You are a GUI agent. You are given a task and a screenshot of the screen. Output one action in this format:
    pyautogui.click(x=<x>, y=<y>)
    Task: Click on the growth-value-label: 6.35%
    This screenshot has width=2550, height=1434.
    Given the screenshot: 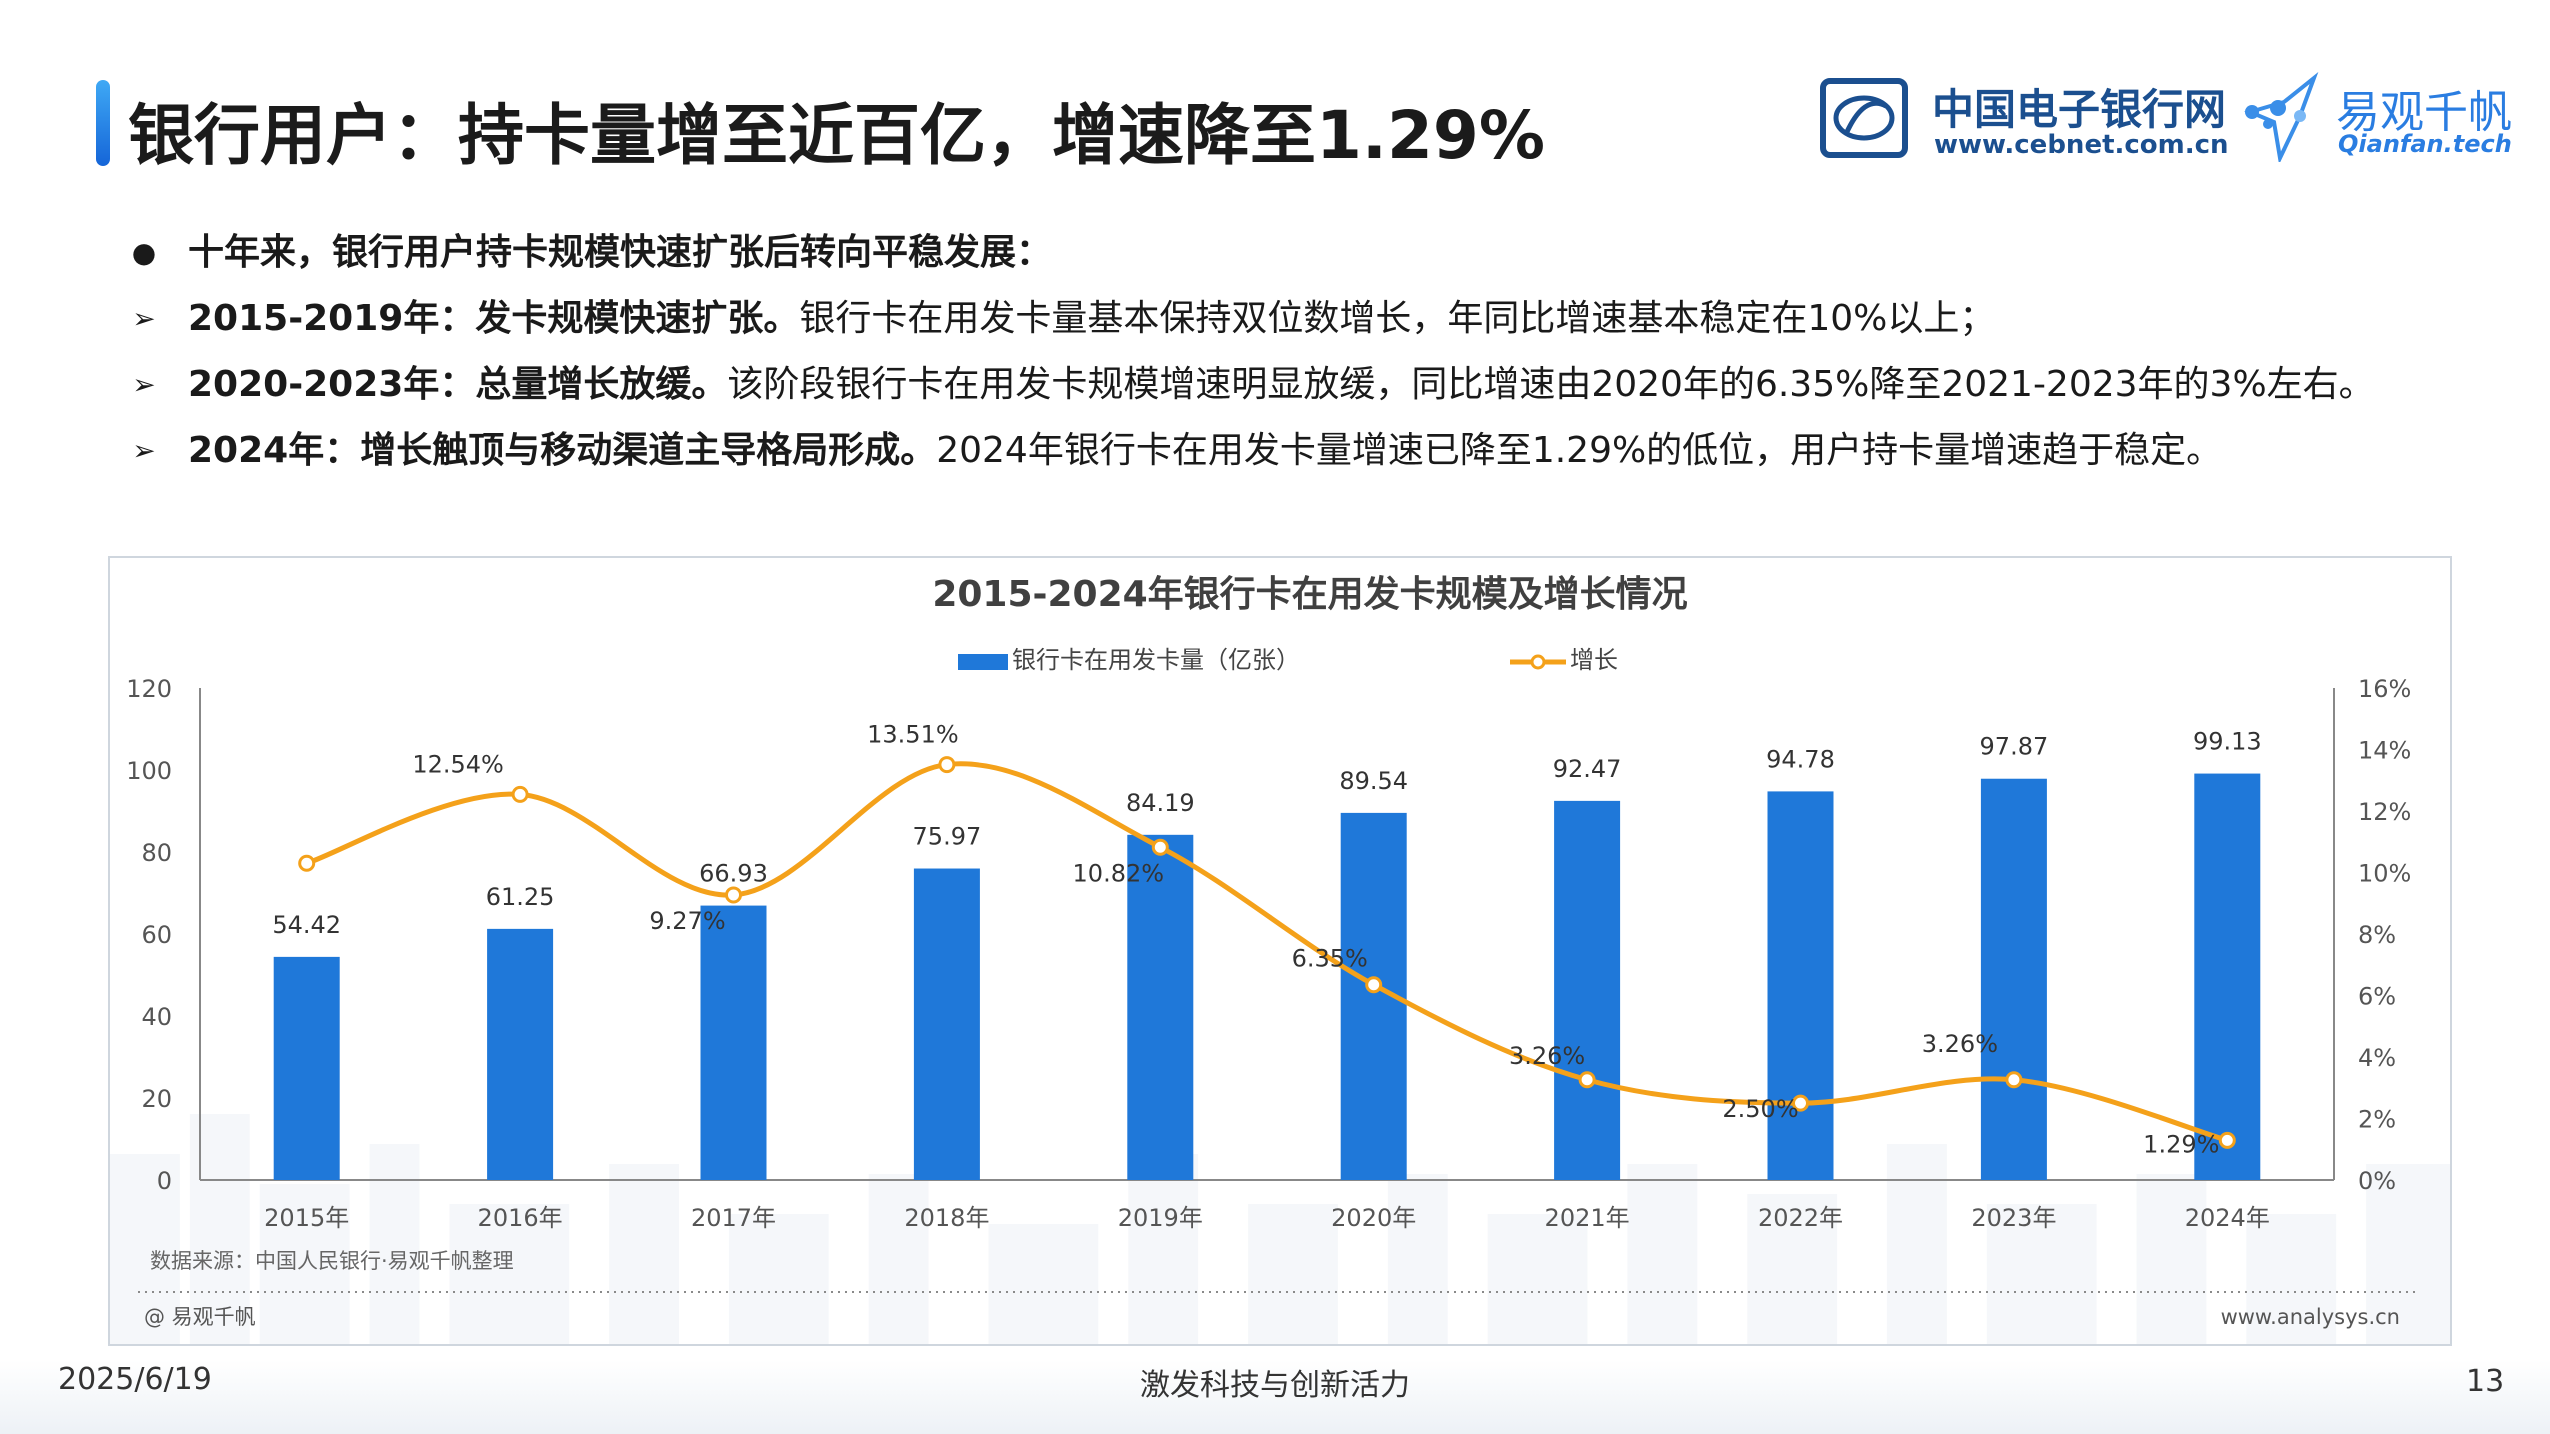 What is the action you would take?
    pyautogui.click(x=1330, y=959)
    